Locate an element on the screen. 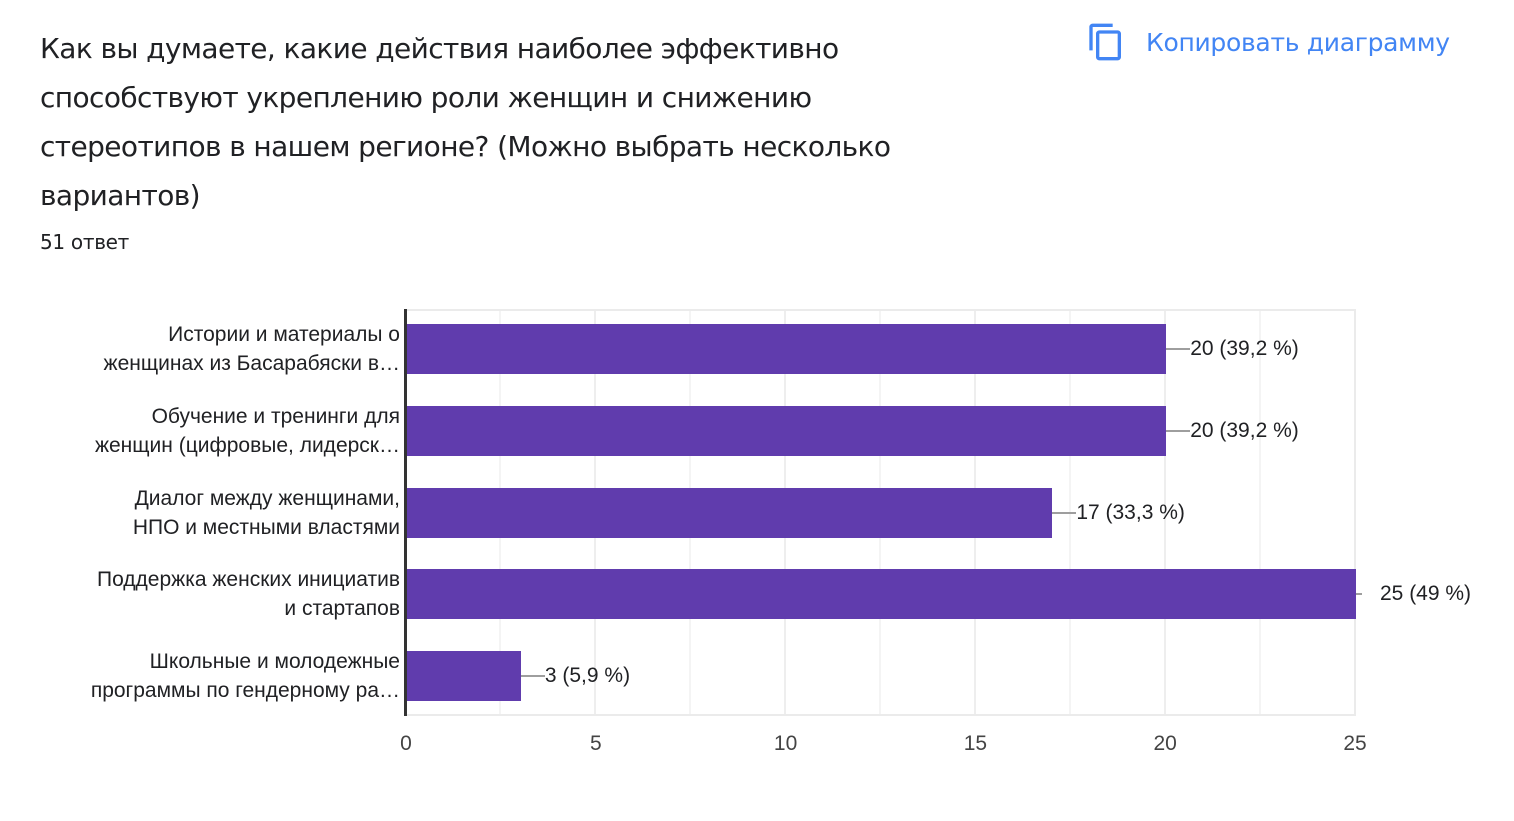 The width and height of the screenshot is (1514, 821). x-tick-label: 15 is located at coordinates (975, 743).